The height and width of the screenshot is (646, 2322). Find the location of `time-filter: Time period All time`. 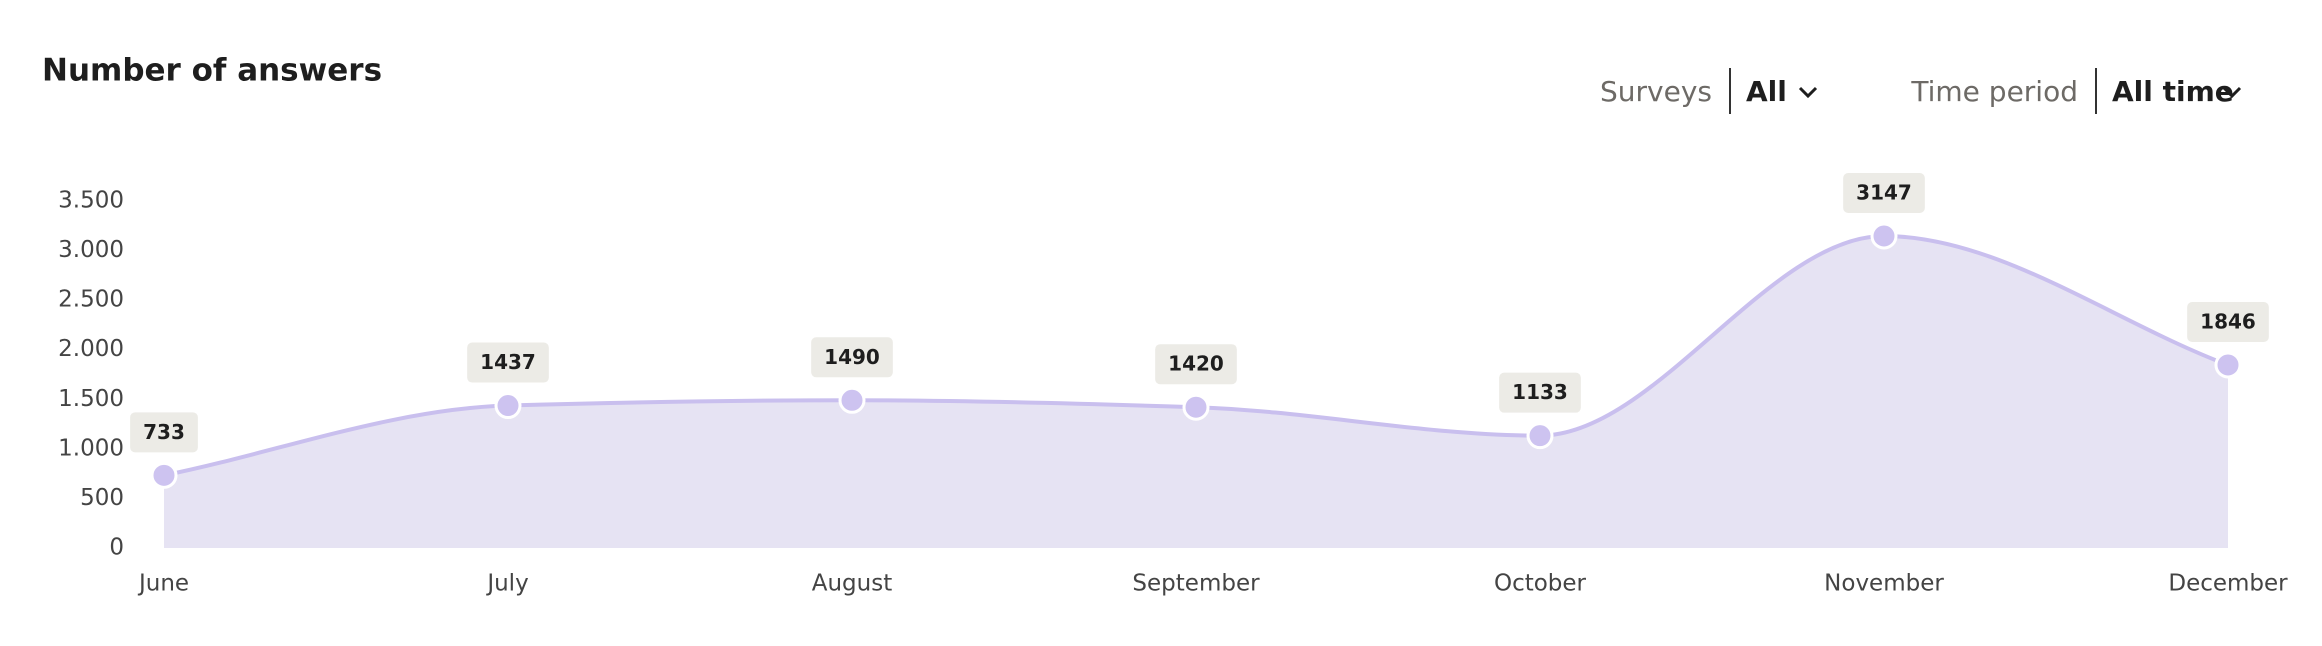

time-filter: Time period All time is located at coordinates (2076, 91).